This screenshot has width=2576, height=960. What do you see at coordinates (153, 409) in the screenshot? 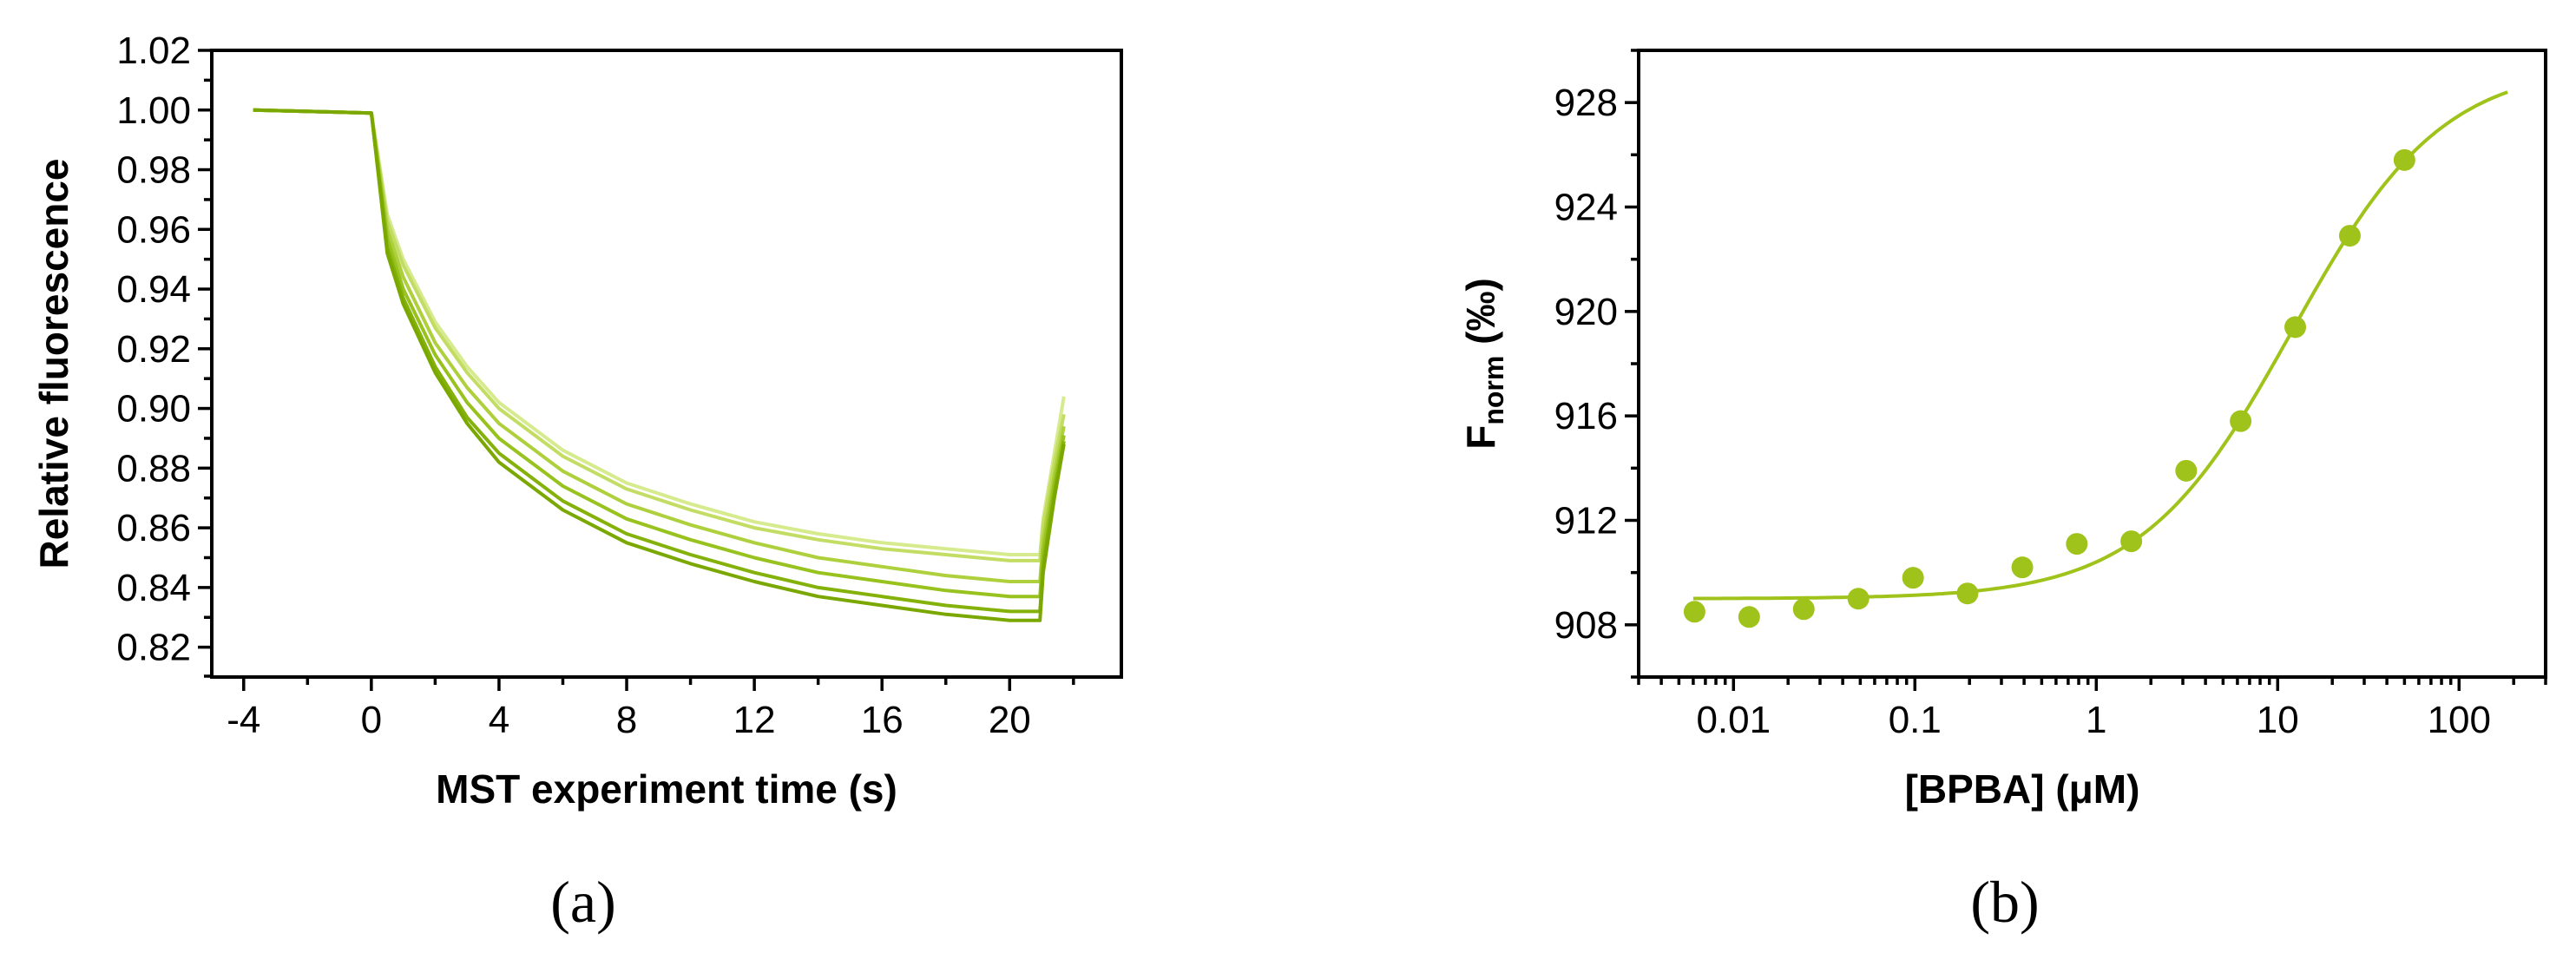
I see `panel-a-y-tick-label: 0.90` at bounding box center [153, 409].